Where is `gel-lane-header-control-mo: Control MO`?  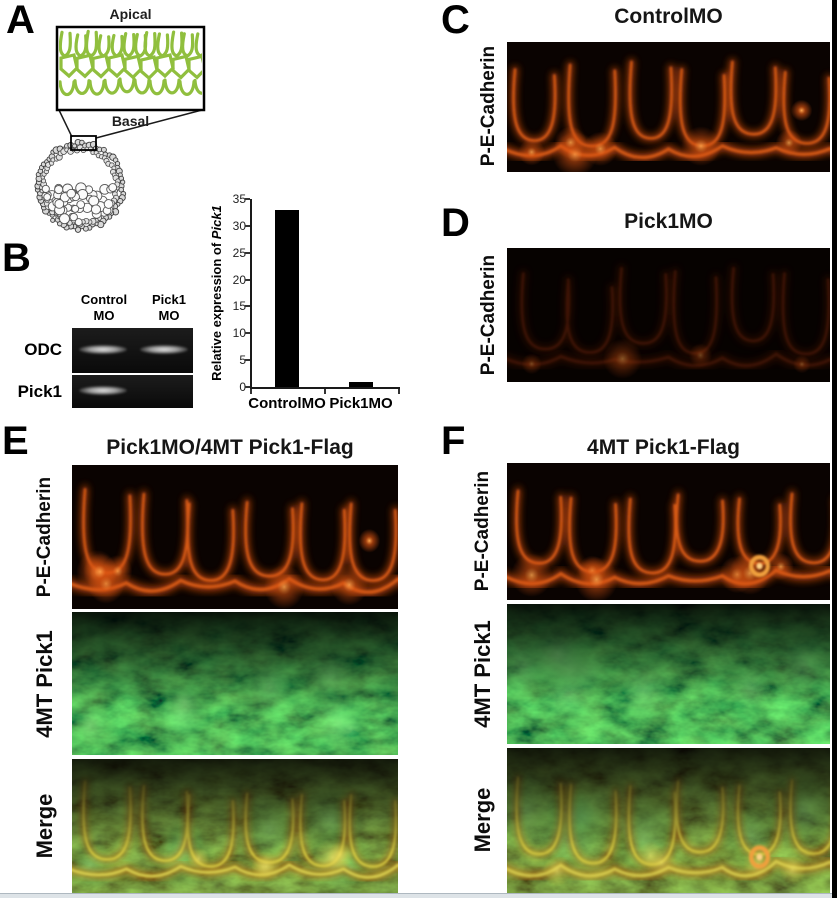 gel-lane-header-control-mo: Control MO is located at coordinates (104, 308).